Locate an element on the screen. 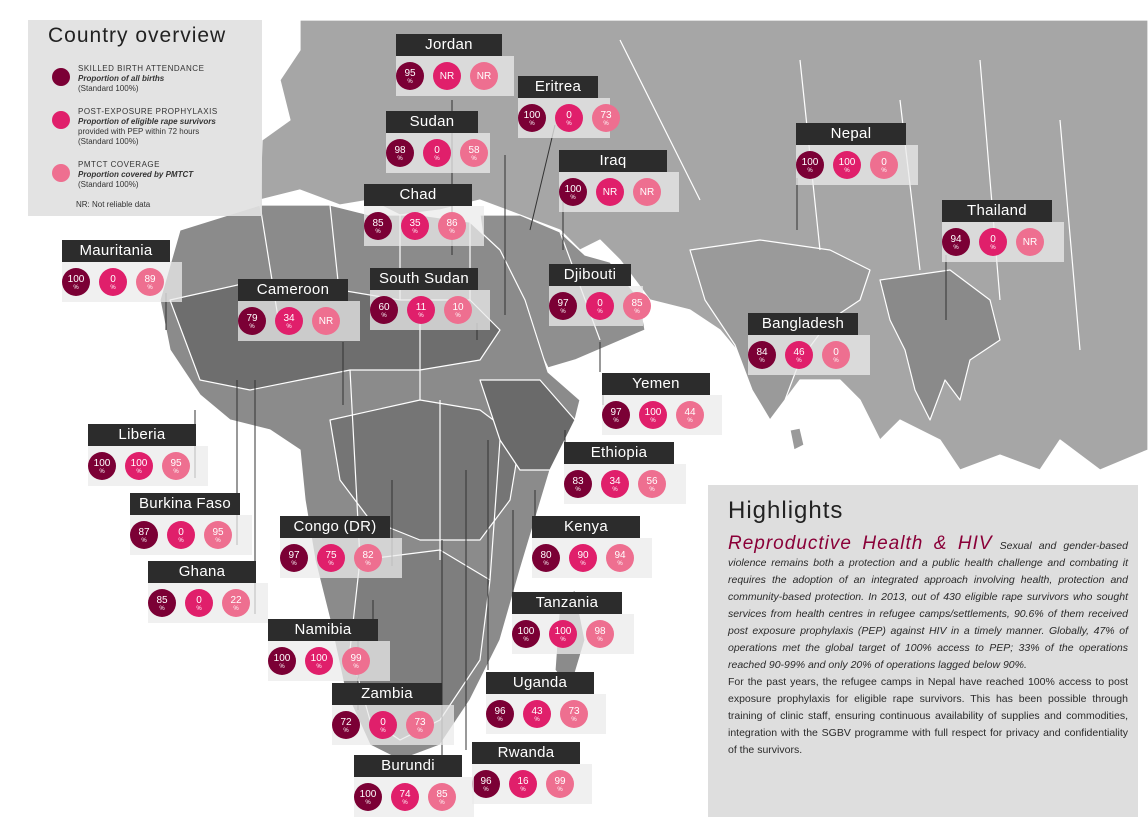 Image resolution: width=1148 pixels, height=836 pixels. value-circle-pmtct: 98% is located at coordinates (600, 634).